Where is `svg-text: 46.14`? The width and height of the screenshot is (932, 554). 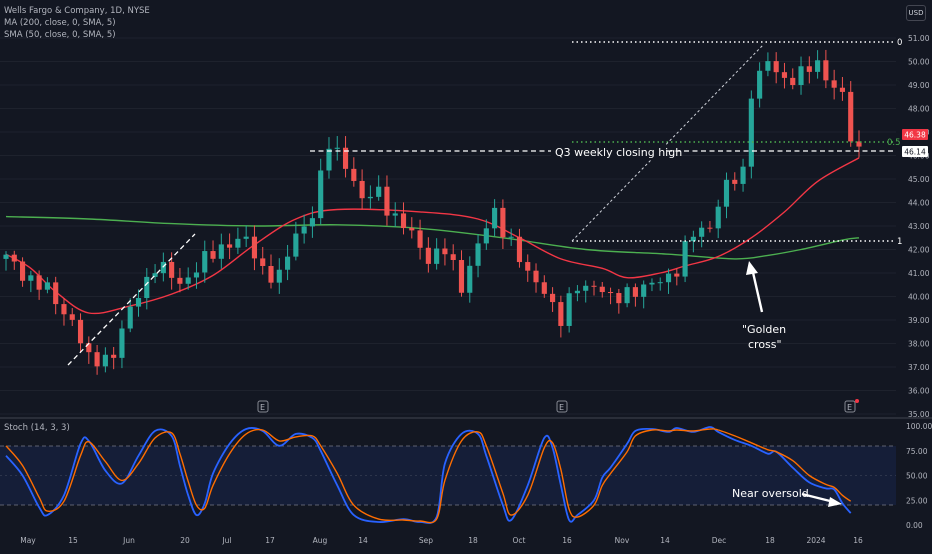
svg-text: 46.14 is located at coordinates (915, 152).